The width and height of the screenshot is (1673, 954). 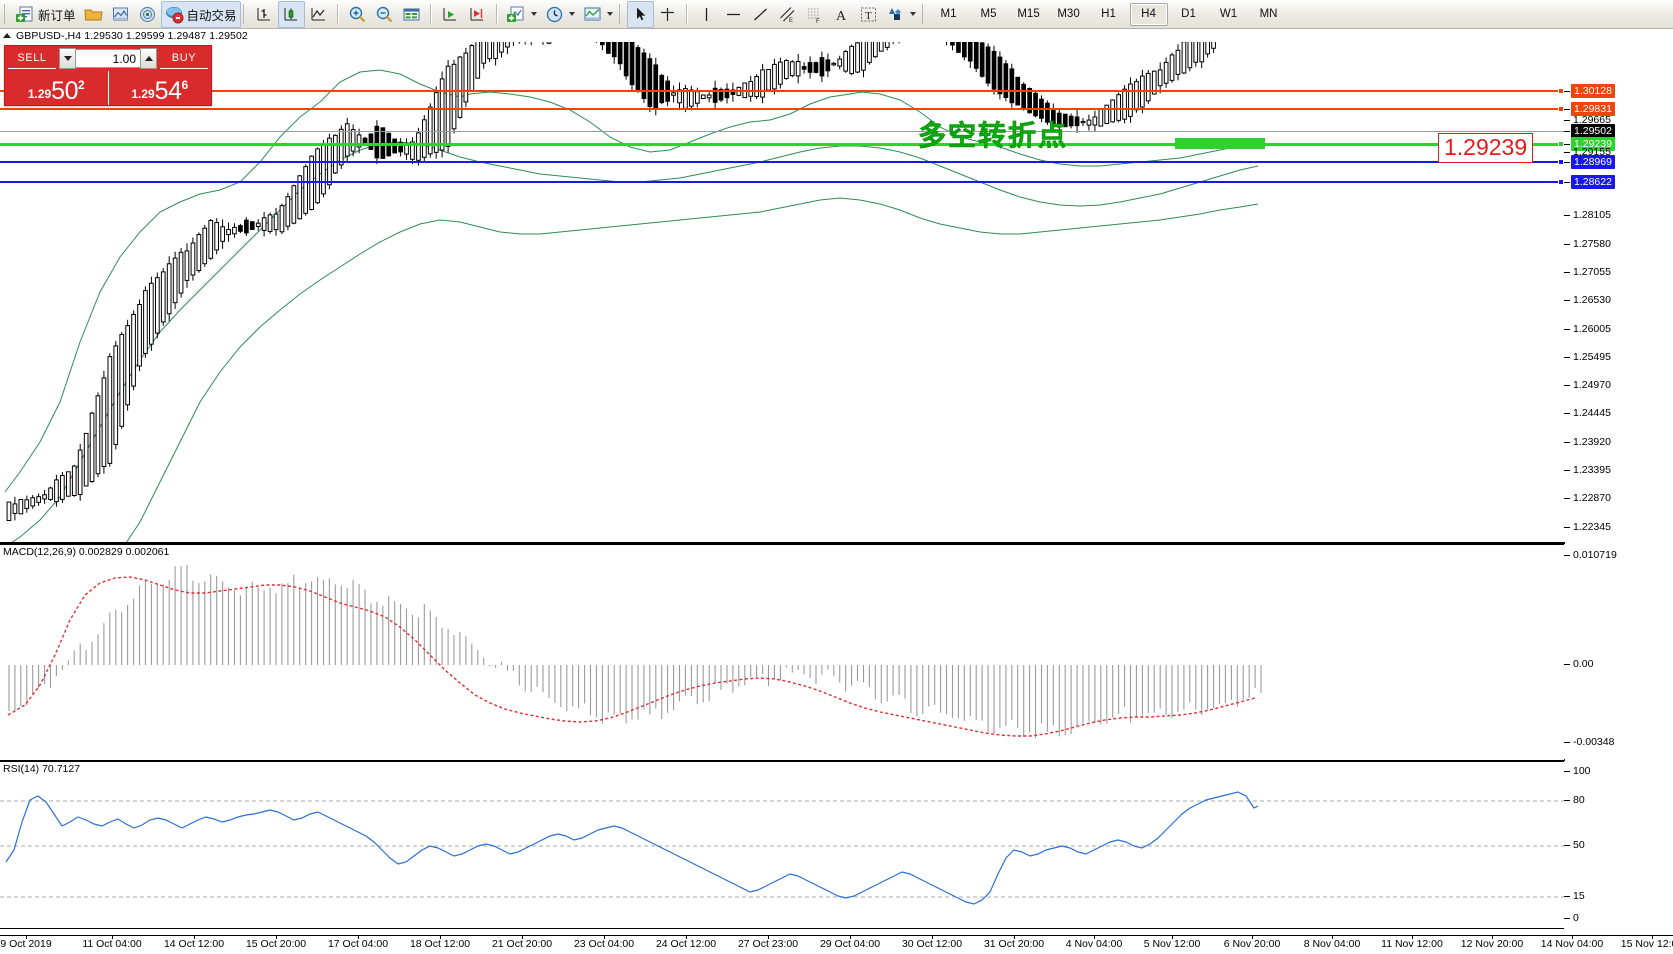 I want to click on price-level-label-1.28622: 1.28622, so click(x=1593, y=182).